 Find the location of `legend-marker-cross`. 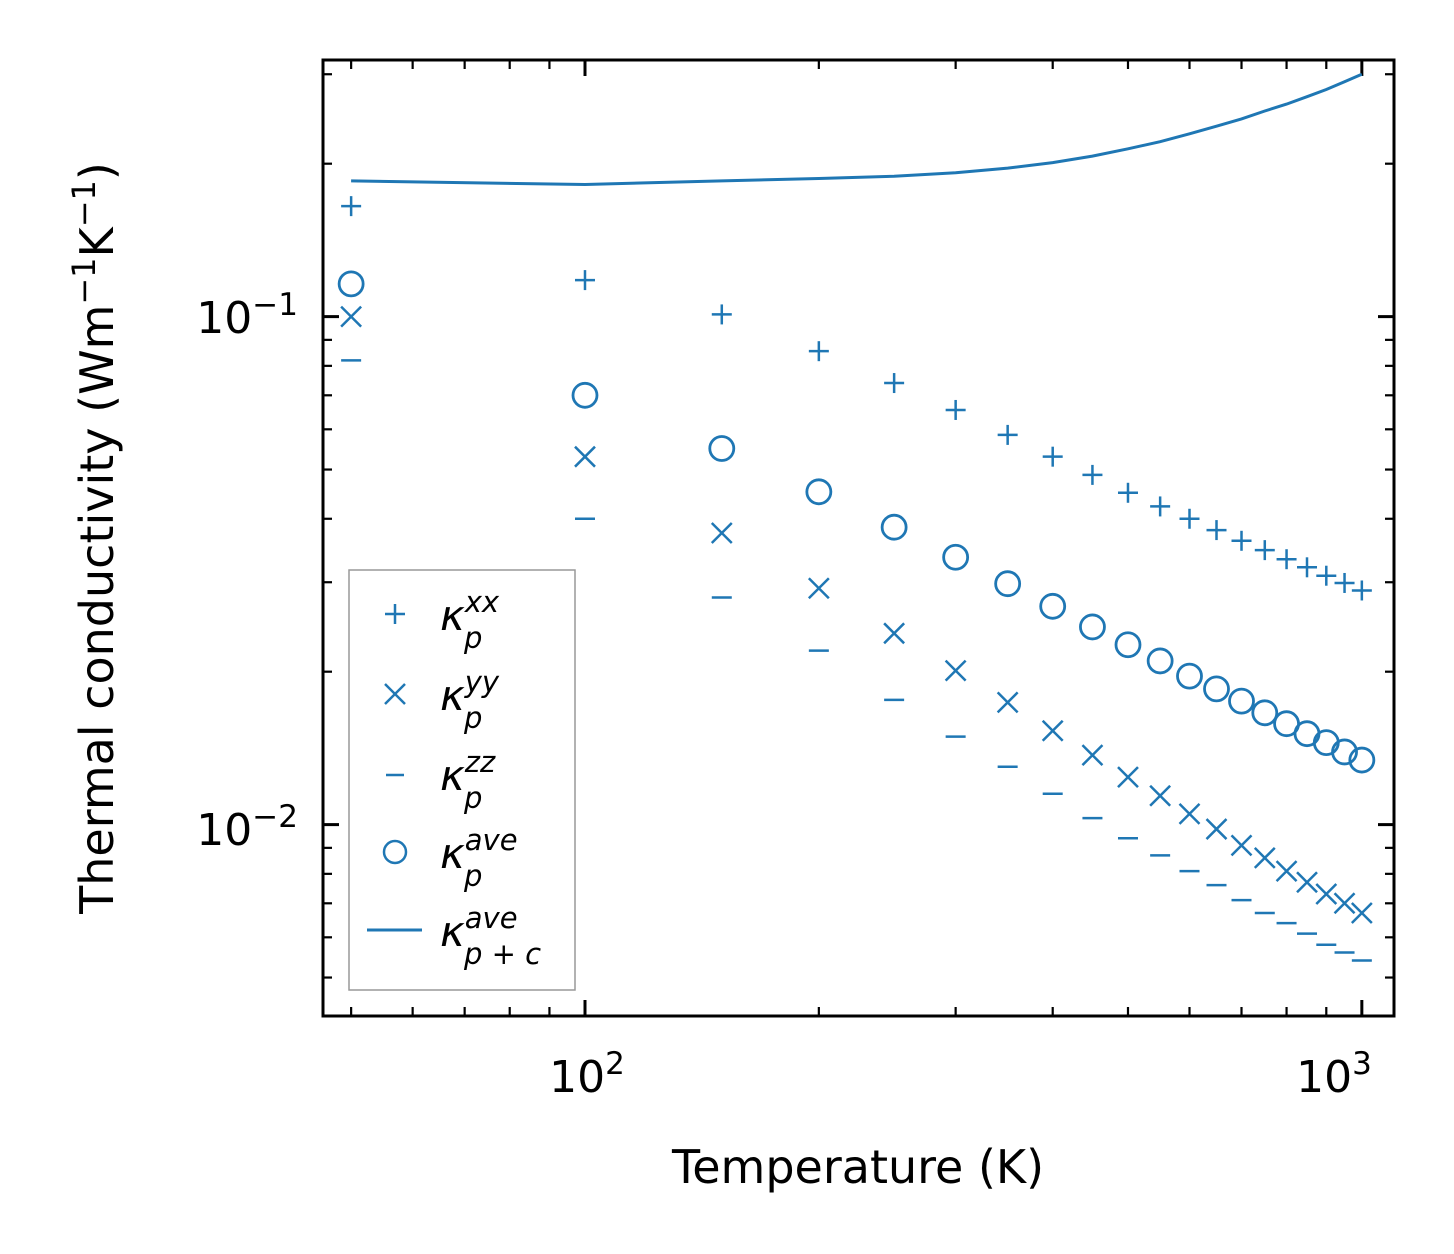

legend-marker-cross is located at coordinates (395, 694).